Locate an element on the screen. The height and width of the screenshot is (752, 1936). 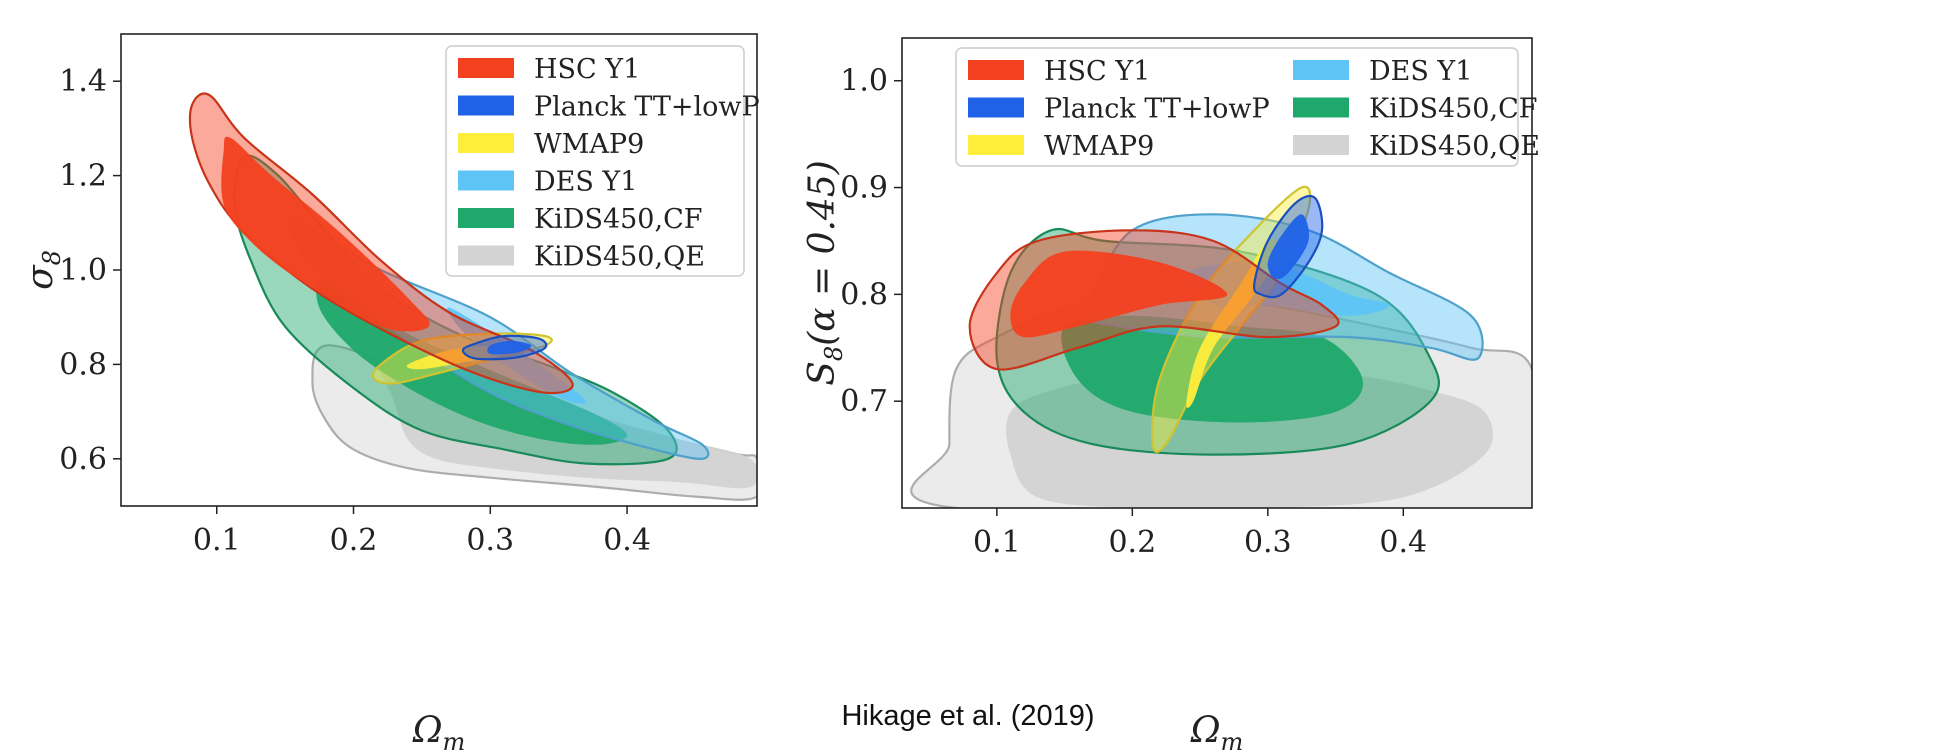
contour-inner-des-y1 is located at coordinates (516, 355).